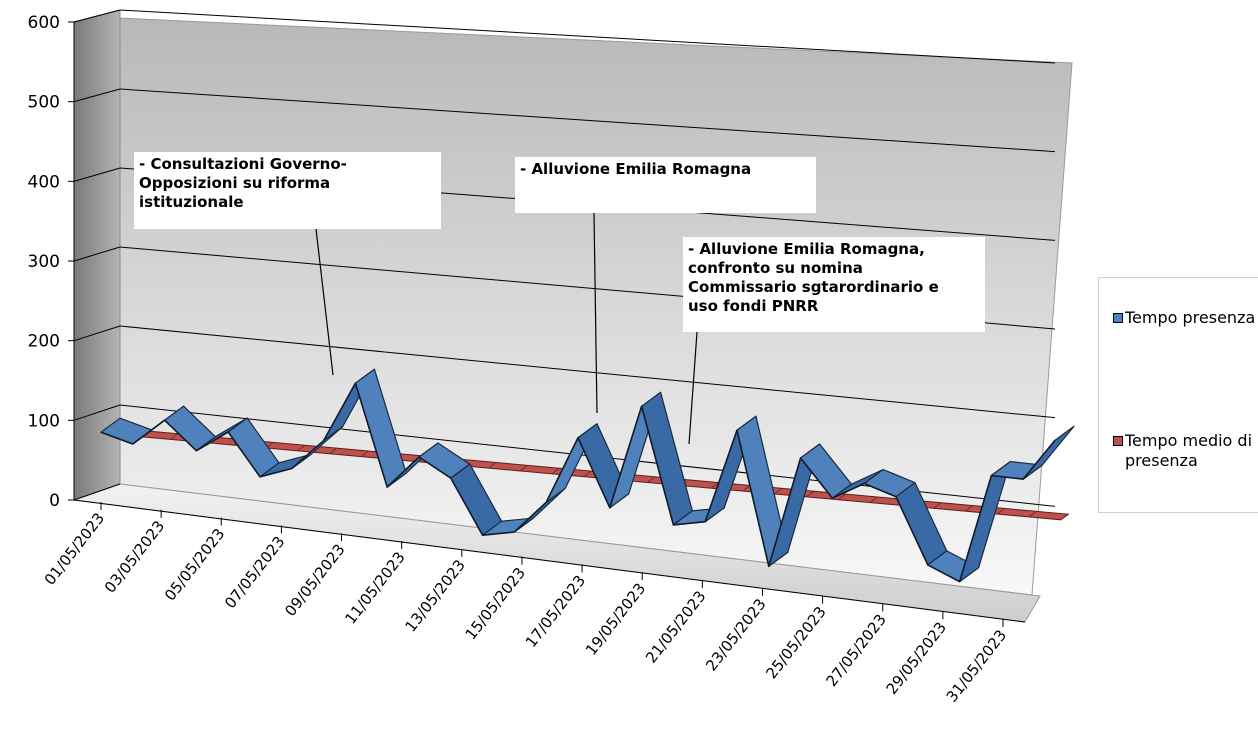 The height and width of the screenshot is (741, 1258). I want to click on x-tick-label: 11/05/2023, so click(374, 587).